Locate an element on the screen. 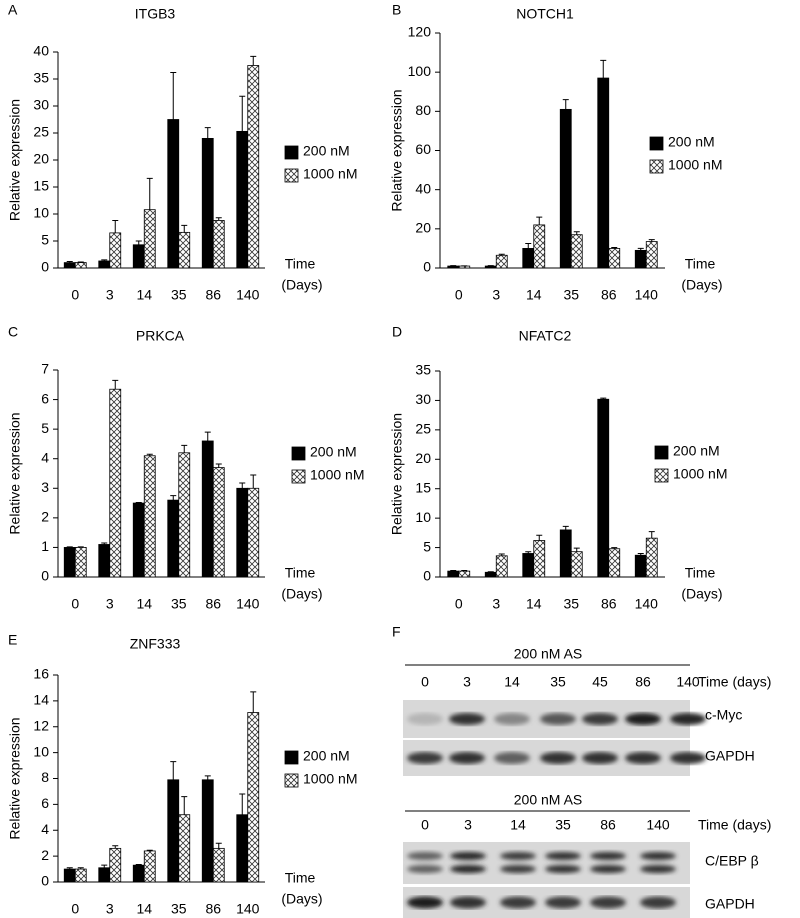  y-tick-label: 30 is located at coordinates (423, 399).